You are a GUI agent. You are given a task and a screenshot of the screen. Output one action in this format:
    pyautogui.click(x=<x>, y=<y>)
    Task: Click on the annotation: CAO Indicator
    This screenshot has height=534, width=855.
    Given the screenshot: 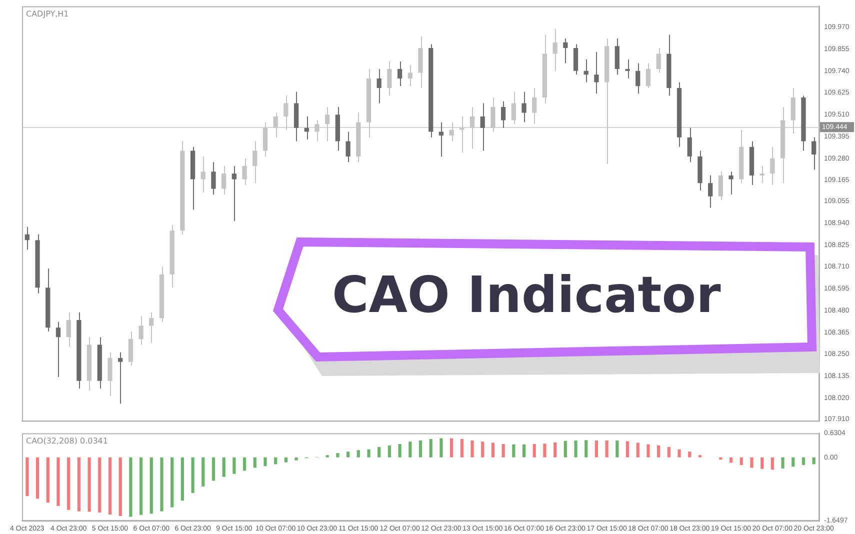 What is the action you would take?
    pyautogui.click(x=526, y=295)
    